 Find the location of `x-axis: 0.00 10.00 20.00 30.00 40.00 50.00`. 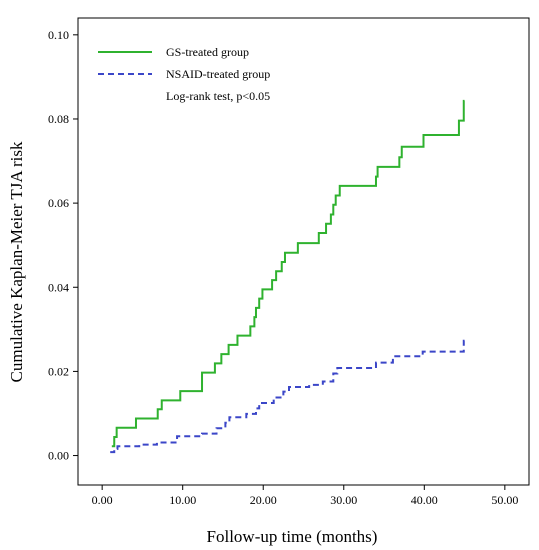

x-axis: 0.00 10.00 20.00 30.00 40.00 50.00 is located at coordinates (305, 496).